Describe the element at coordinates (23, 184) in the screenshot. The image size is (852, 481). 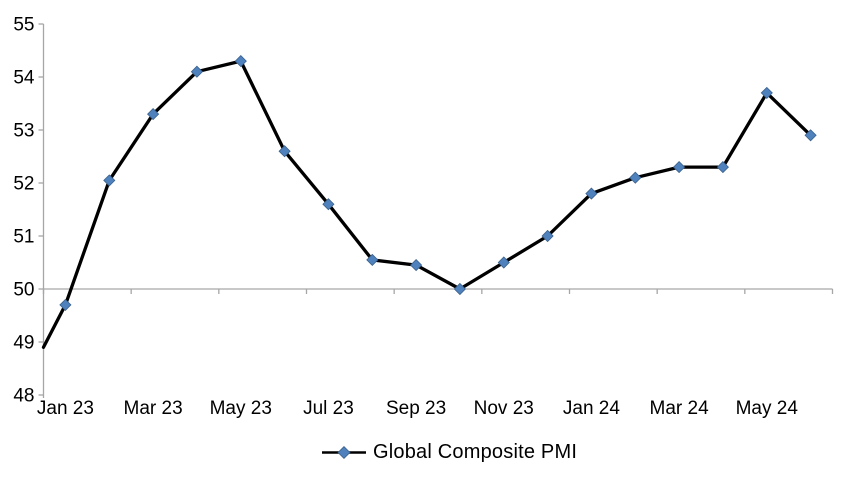
I see `y-axis-tick-label: 52` at that location.